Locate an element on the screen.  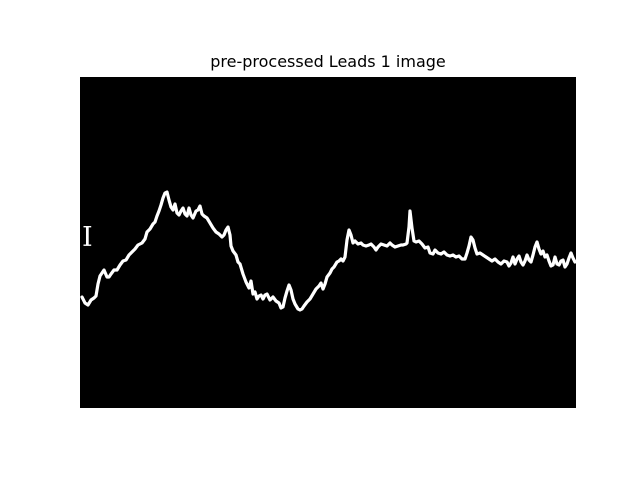
lead-label: I is located at coordinates (87, 237).